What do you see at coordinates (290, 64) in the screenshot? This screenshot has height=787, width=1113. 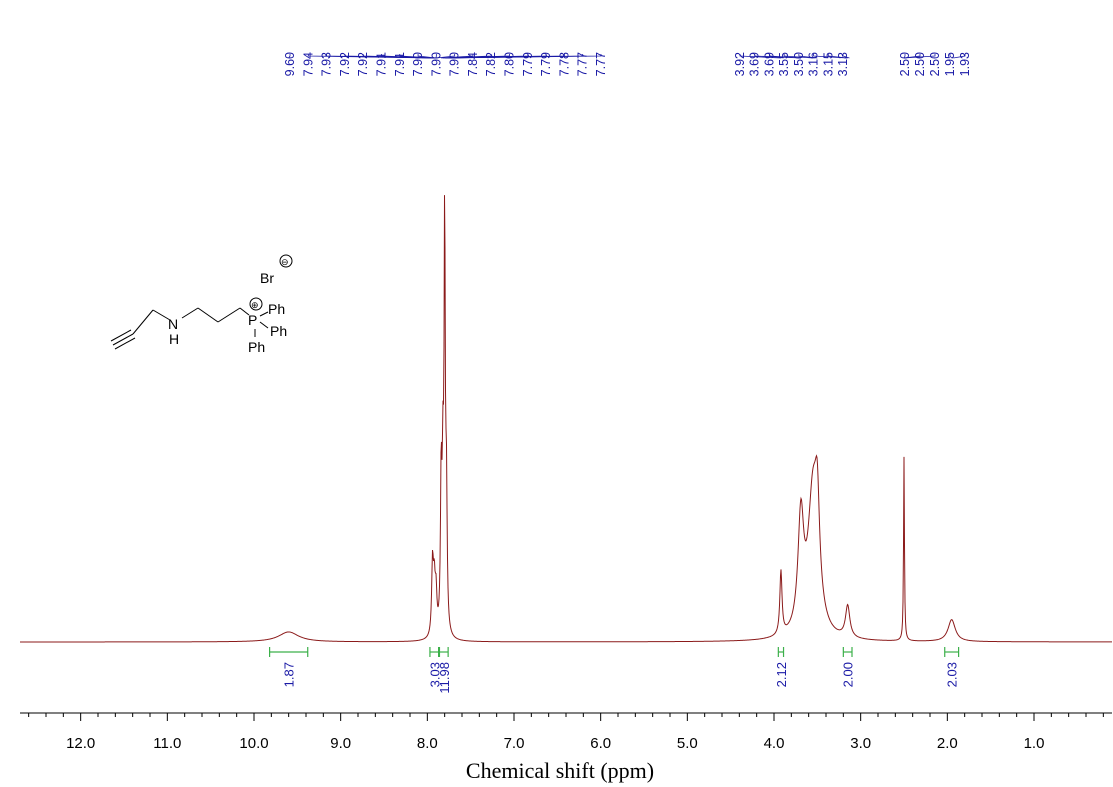 I see `peak-label: 9.60` at bounding box center [290, 64].